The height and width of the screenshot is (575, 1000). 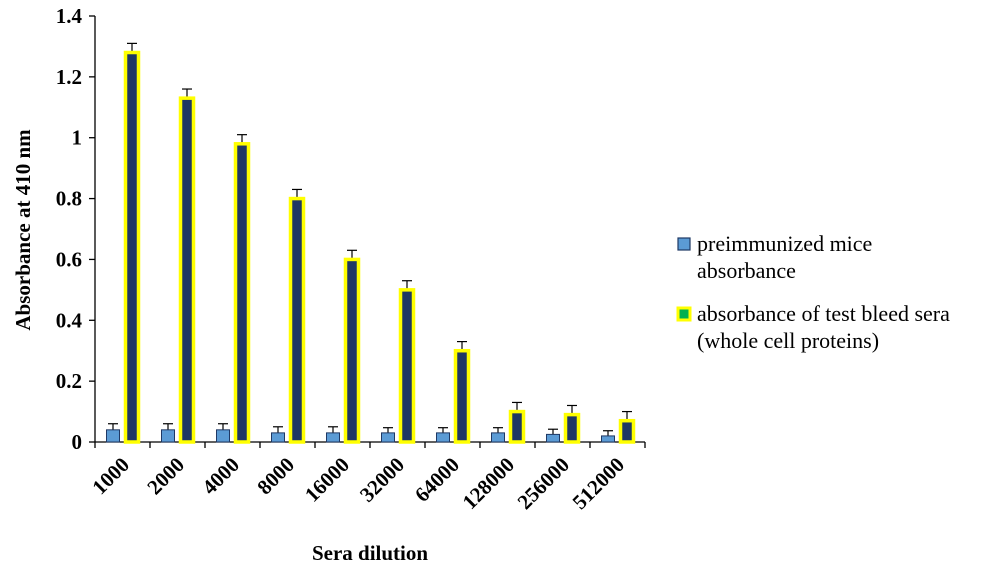 What do you see at coordinates (275, 476) in the screenshot?
I see `x-tick-label: 8000` at bounding box center [275, 476].